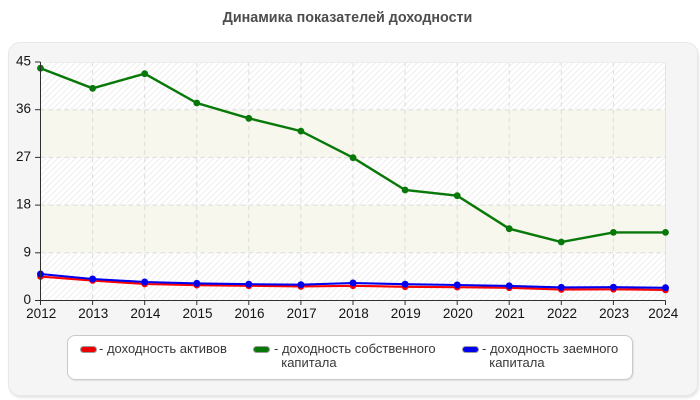 The width and height of the screenshot is (700, 400). I want to click on svg-text: 45, so click(23, 60).